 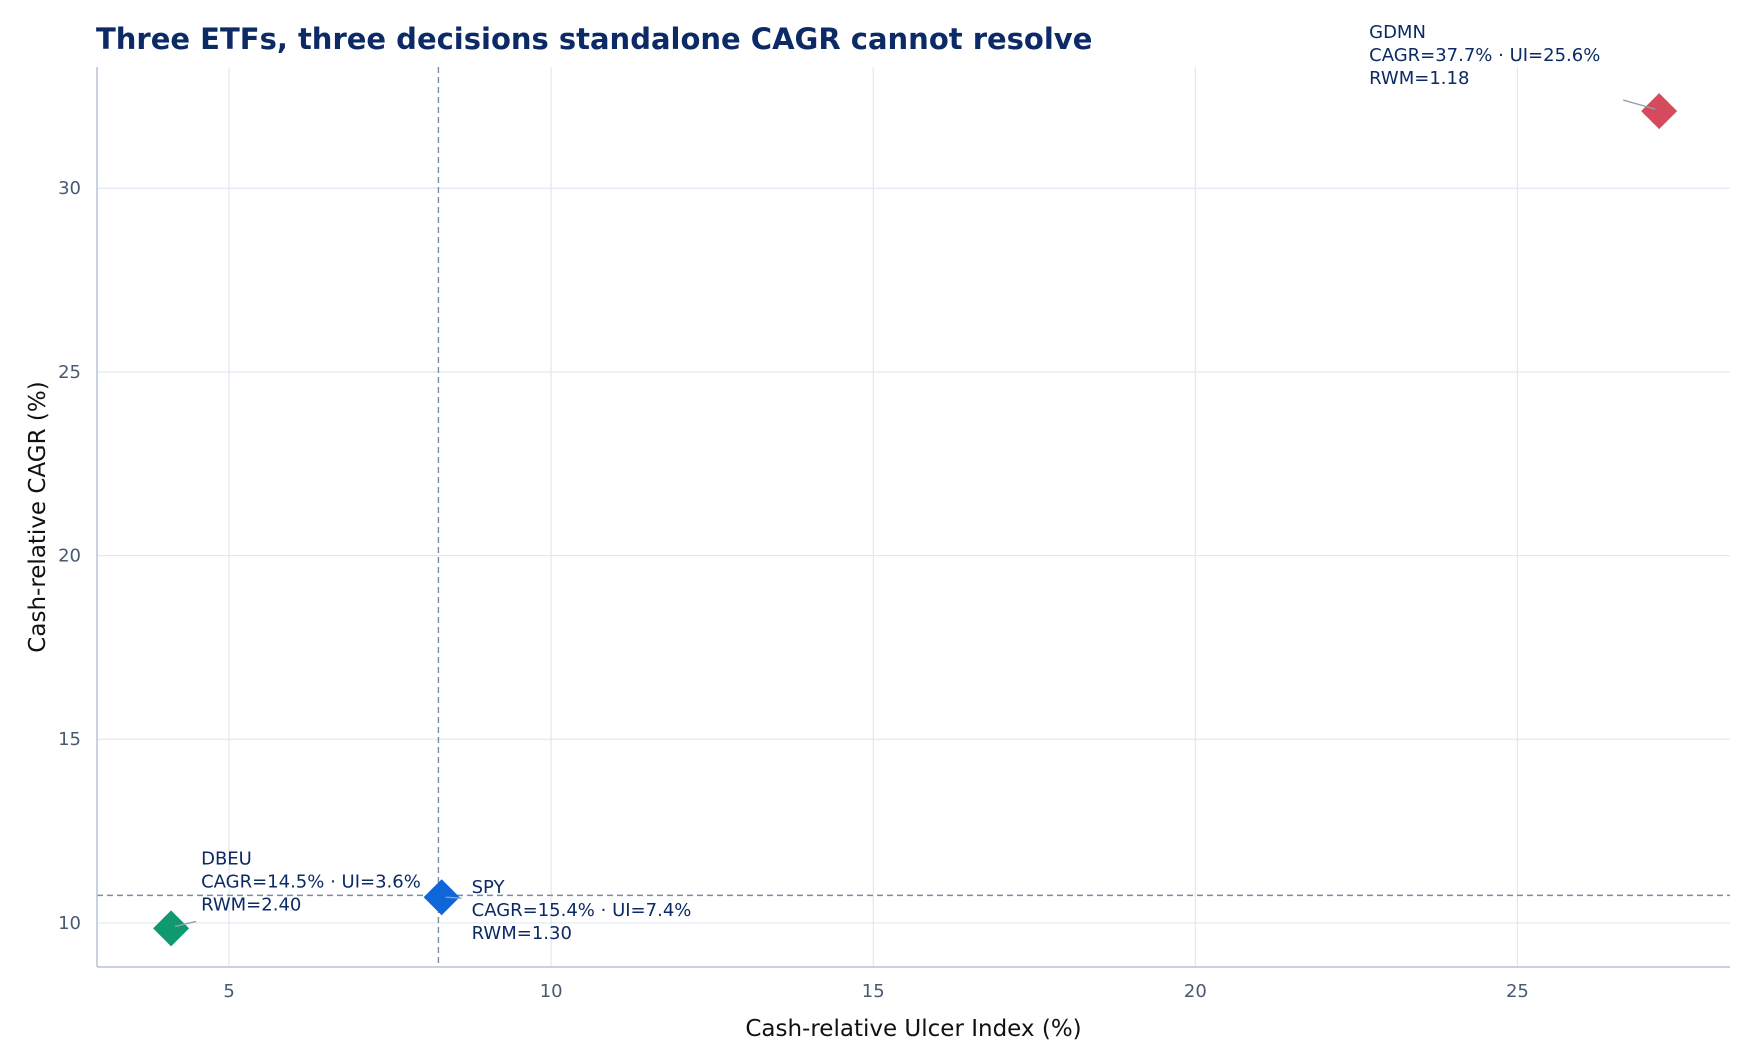 What do you see at coordinates (69, 923) in the screenshot?
I see `y-tick-label: 10` at bounding box center [69, 923].